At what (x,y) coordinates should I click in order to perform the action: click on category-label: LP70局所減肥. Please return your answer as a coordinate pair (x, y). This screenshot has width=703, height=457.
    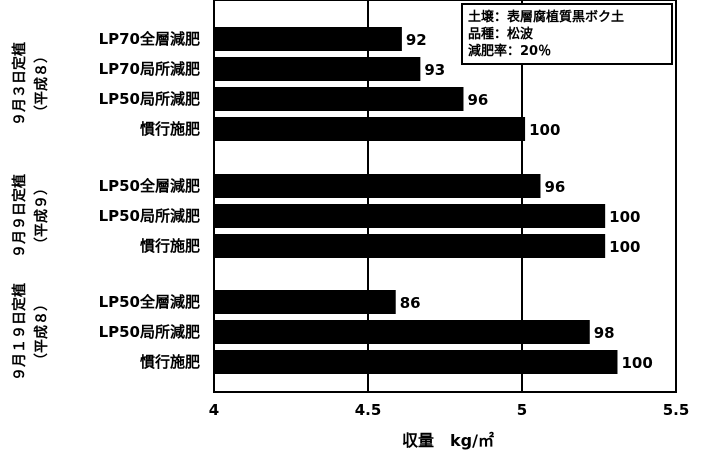
    Looking at the image, I should click on (149, 69).